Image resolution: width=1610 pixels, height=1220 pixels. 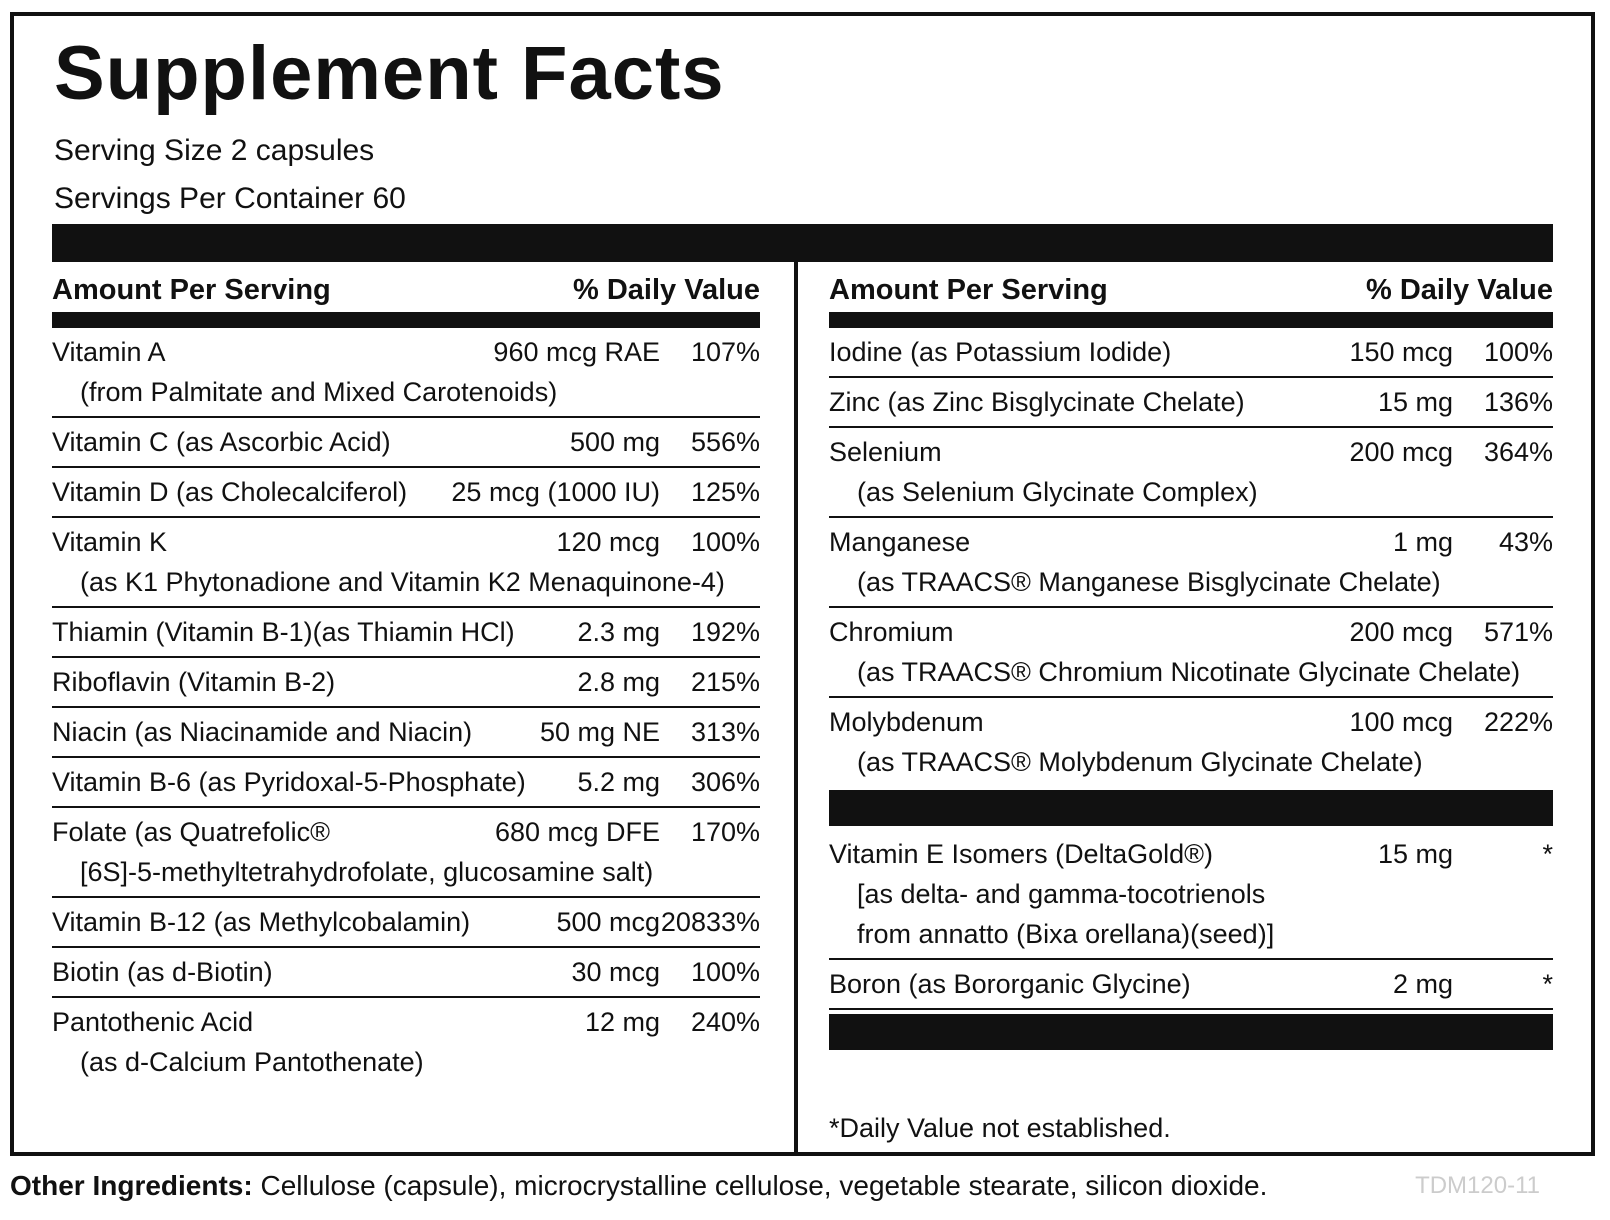 I want to click on nutrient-name: Vitamin B-6 (as Pyridoxal-5-Phosphate), so click(x=289, y=782).